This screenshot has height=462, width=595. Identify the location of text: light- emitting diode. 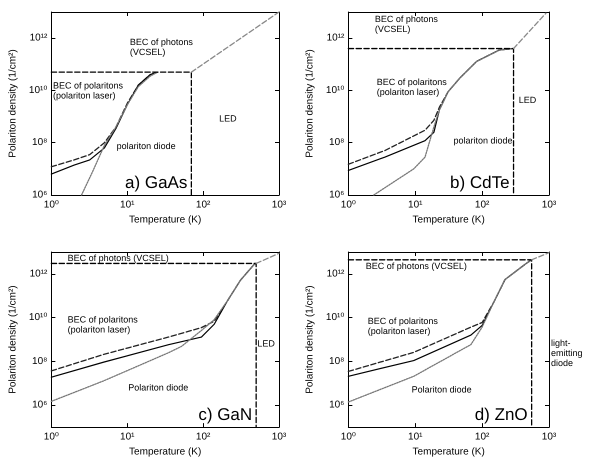
(567, 353).